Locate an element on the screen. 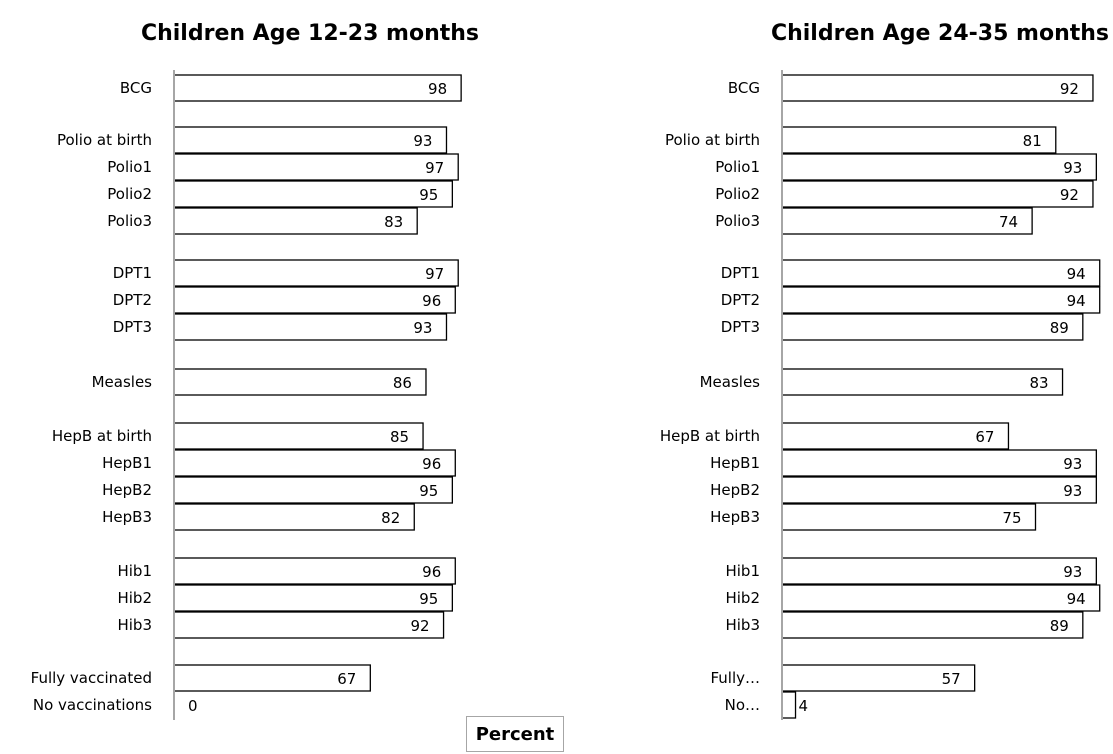 The height and width of the screenshot is (754, 1113). category-label-hepb-at-birth-24-35: HepB at birth is located at coordinates (710, 436).